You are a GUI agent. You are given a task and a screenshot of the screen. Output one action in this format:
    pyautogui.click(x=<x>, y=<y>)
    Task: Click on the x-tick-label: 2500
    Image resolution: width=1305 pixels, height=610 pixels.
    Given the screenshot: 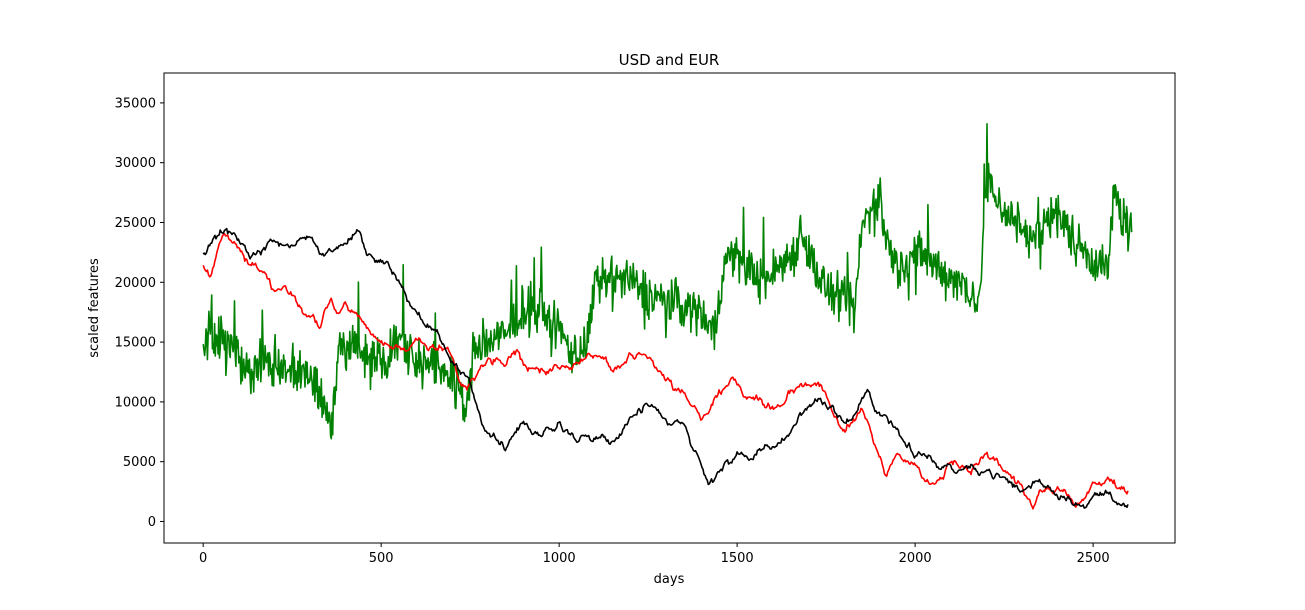 What is the action you would take?
    pyautogui.click(x=1093, y=558)
    